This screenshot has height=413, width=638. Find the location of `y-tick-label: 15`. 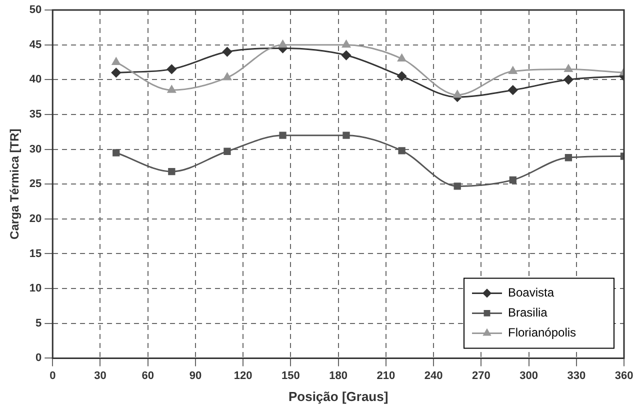

y-tick-label: 15 is located at coordinates (35, 254).